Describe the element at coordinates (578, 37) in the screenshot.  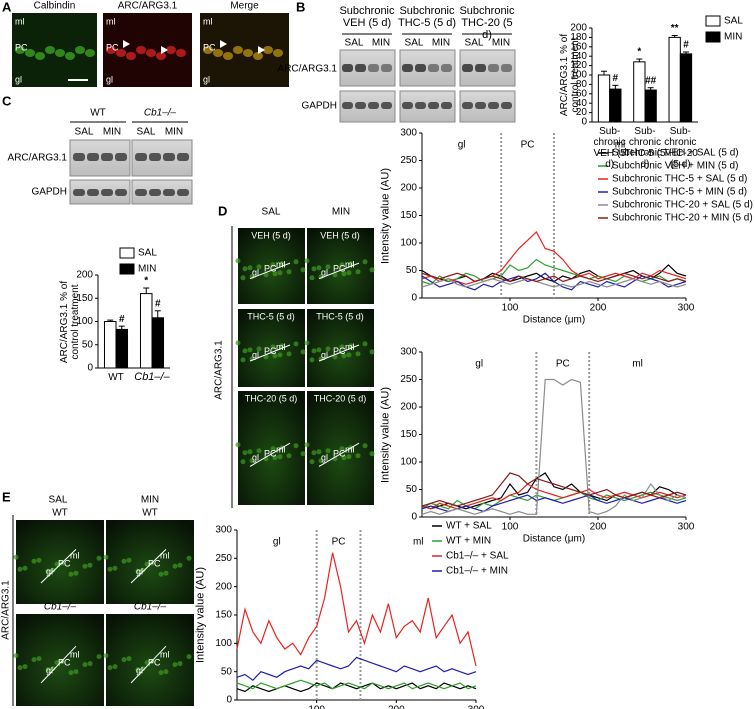
I see `y-tick-label: 180` at that location.